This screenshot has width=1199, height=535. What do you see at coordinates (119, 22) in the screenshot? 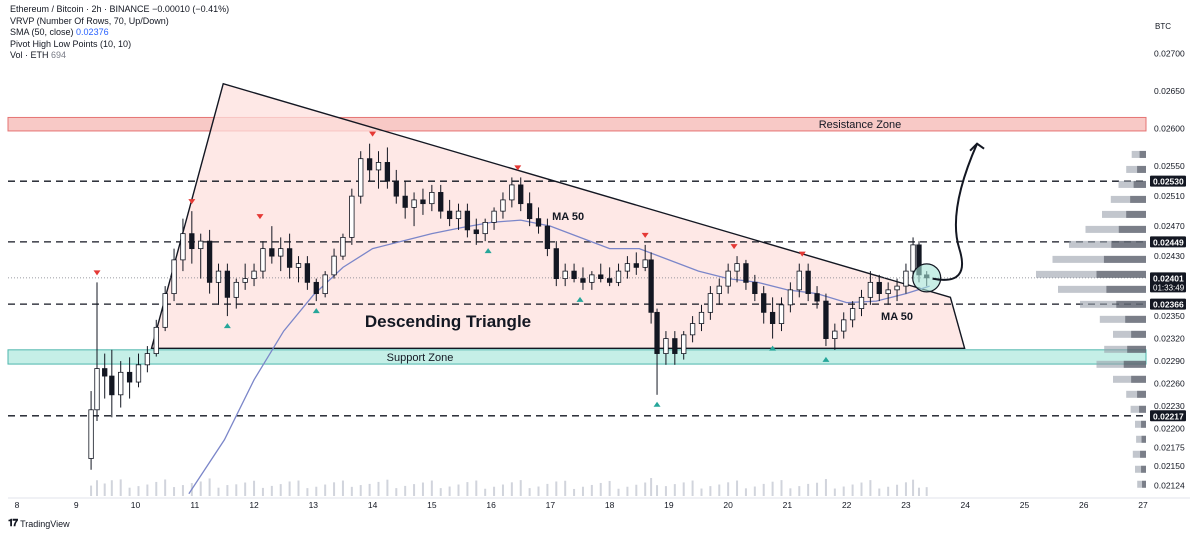
I see `indicator-vrvp: VRVP (Number Of Rows, 70, Up/Down)` at bounding box center [119, 22].